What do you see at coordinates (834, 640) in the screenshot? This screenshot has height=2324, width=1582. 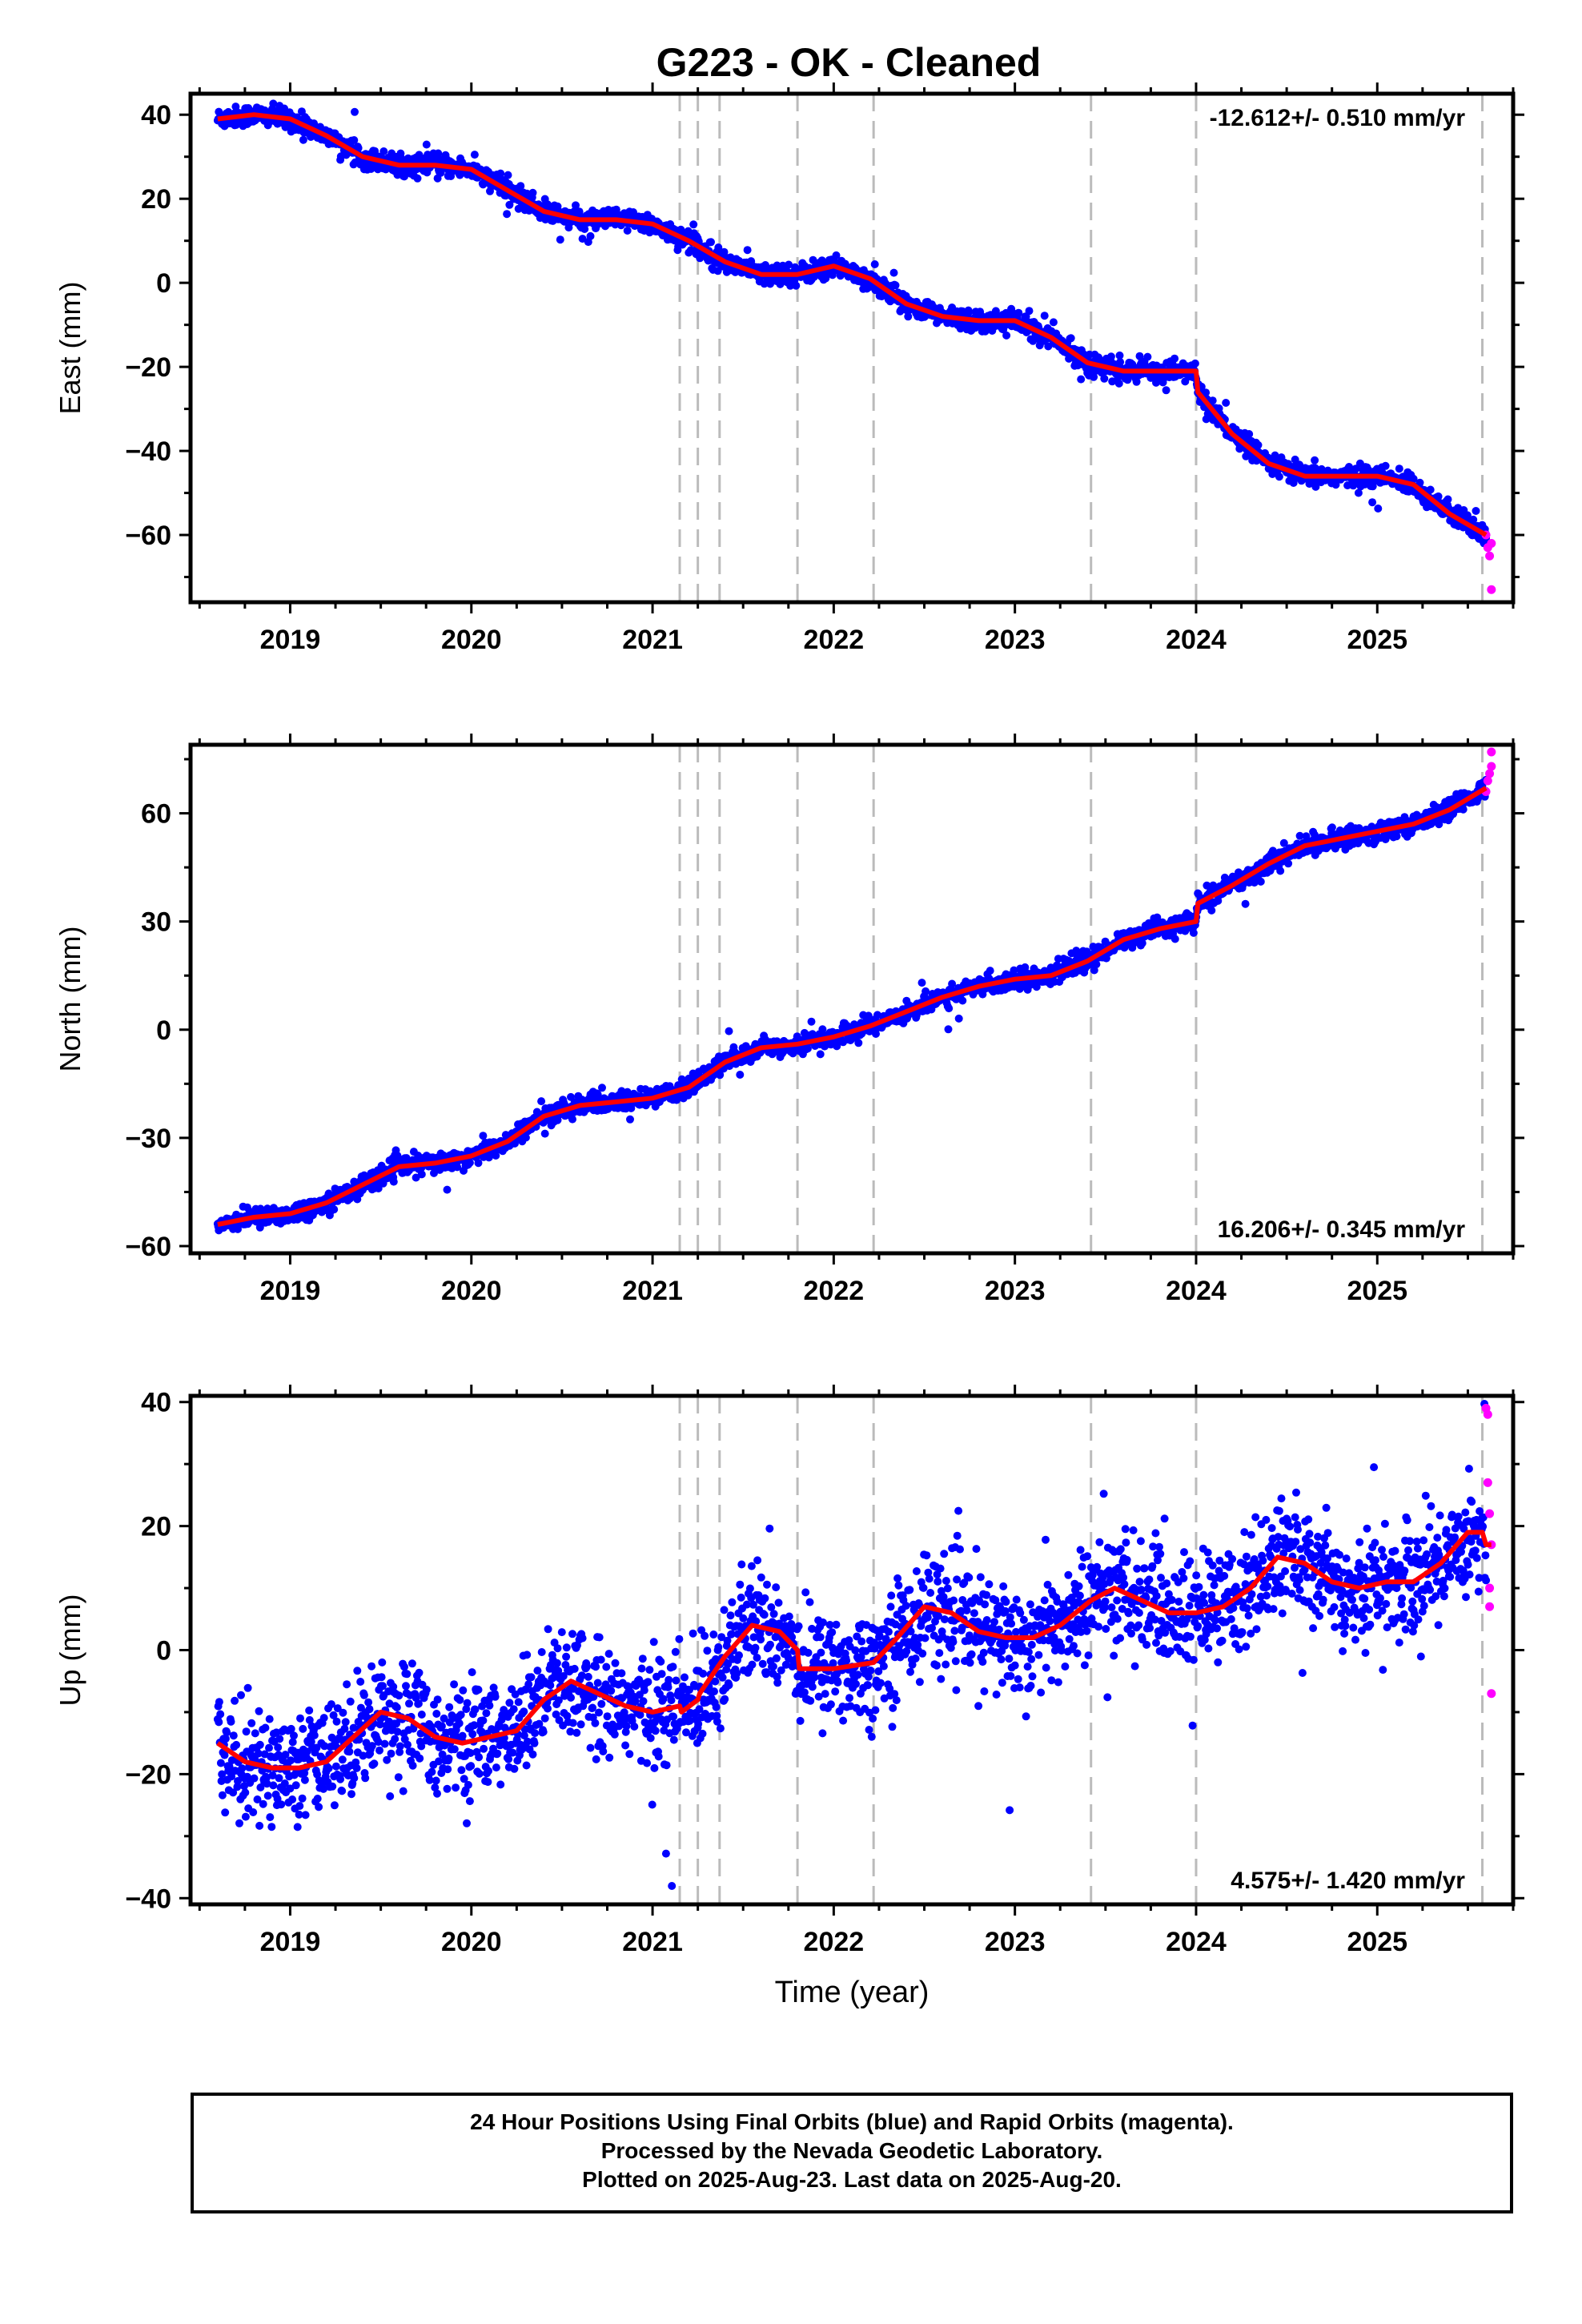 I see `x-tick-label: 2022` at bounding box center [834, 640].